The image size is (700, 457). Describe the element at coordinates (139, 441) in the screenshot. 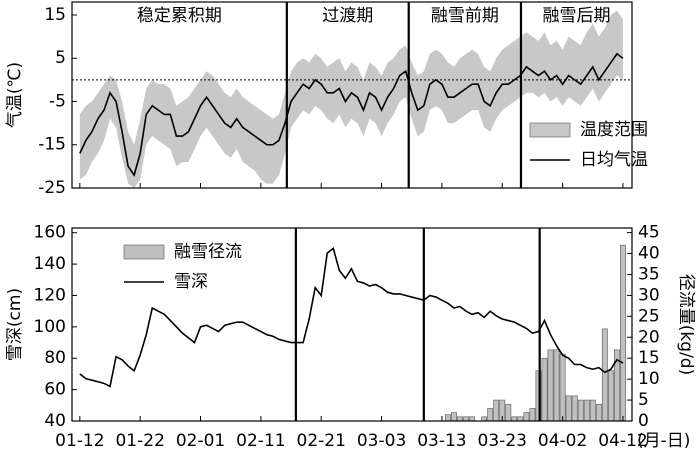

I see `x-tick-label: 01-22` at that location.